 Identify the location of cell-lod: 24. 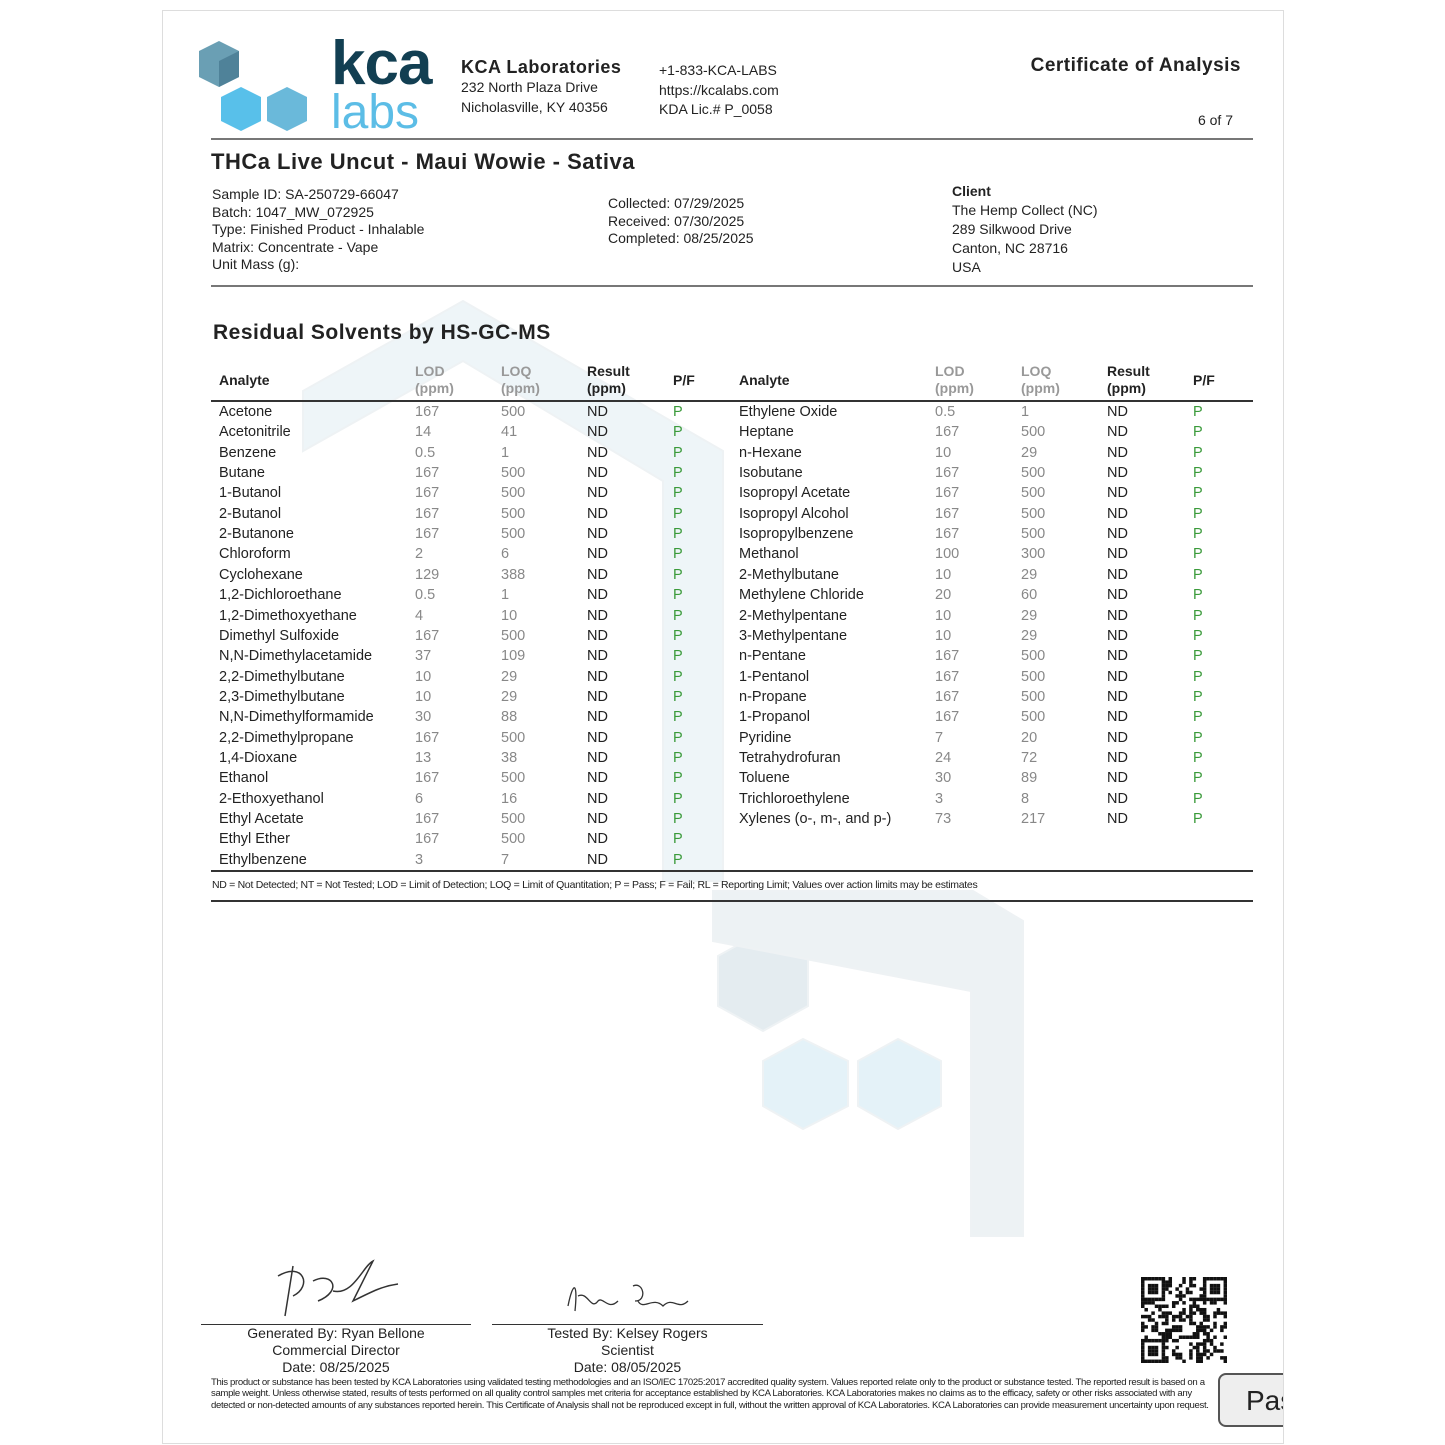
(943, 757).